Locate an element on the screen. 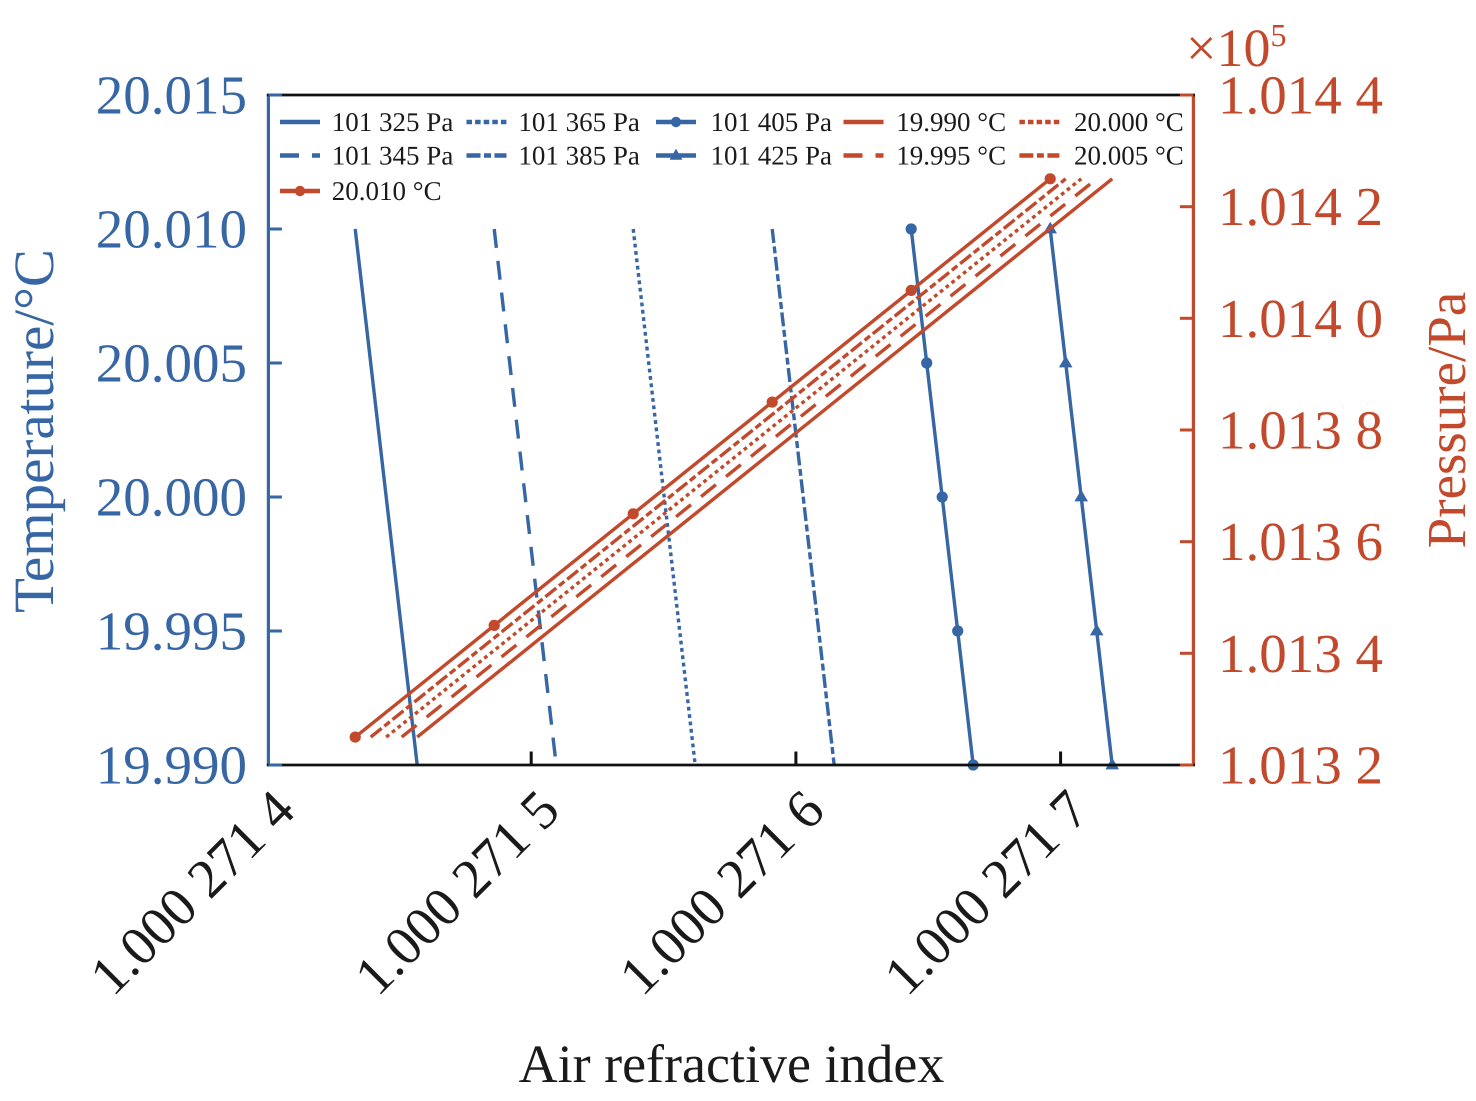  svg-text: 20.000 °C is located at coordinates (1129, 122).